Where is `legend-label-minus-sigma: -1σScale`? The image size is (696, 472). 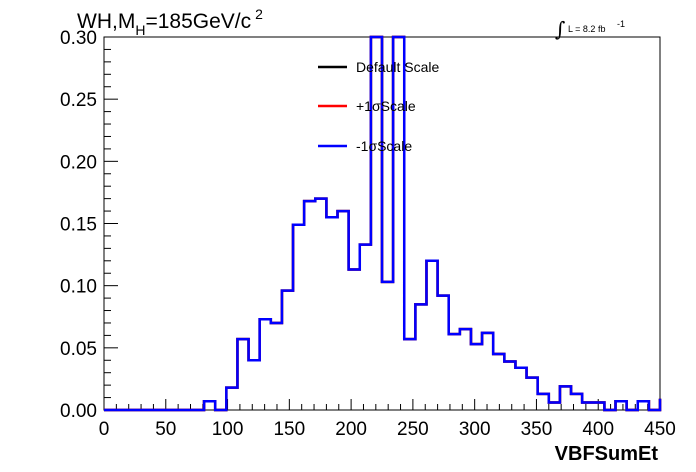
legend-label-minus-sigma: -1σScale is located at coordinates (384, 146).